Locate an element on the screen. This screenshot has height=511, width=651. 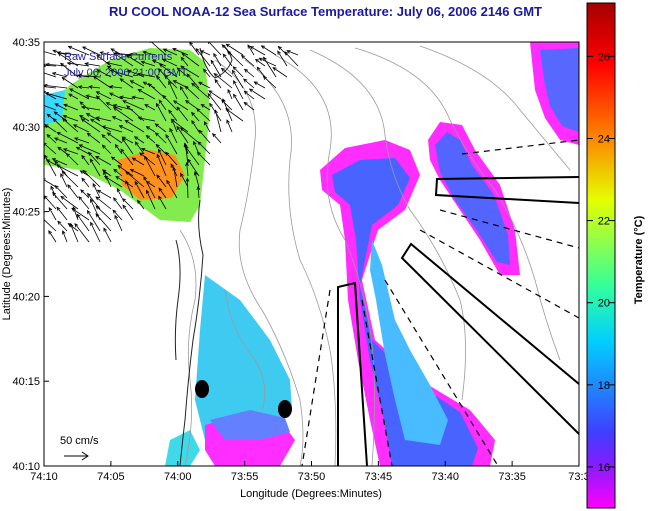
south-cyan-plume is located at coordinates (243, 360).